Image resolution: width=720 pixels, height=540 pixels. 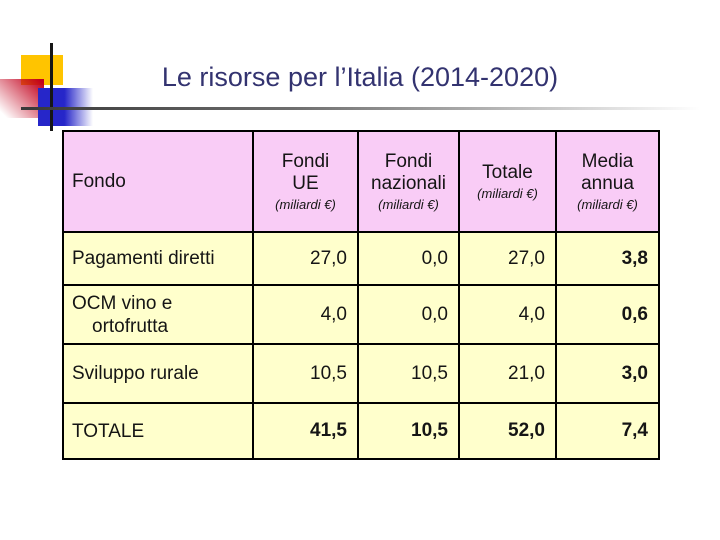 I want to click on cell-totale: 27,0, so click(x=507, y=258).